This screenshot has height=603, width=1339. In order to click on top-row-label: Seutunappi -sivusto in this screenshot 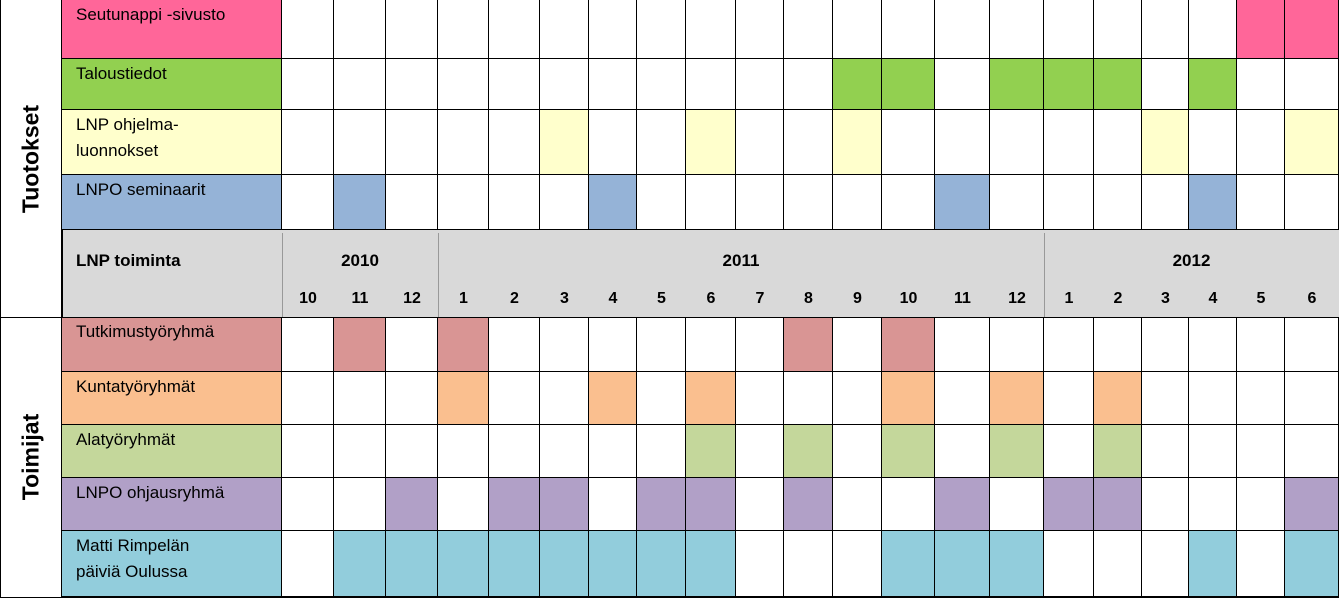, I will do `click(172, 29)`.